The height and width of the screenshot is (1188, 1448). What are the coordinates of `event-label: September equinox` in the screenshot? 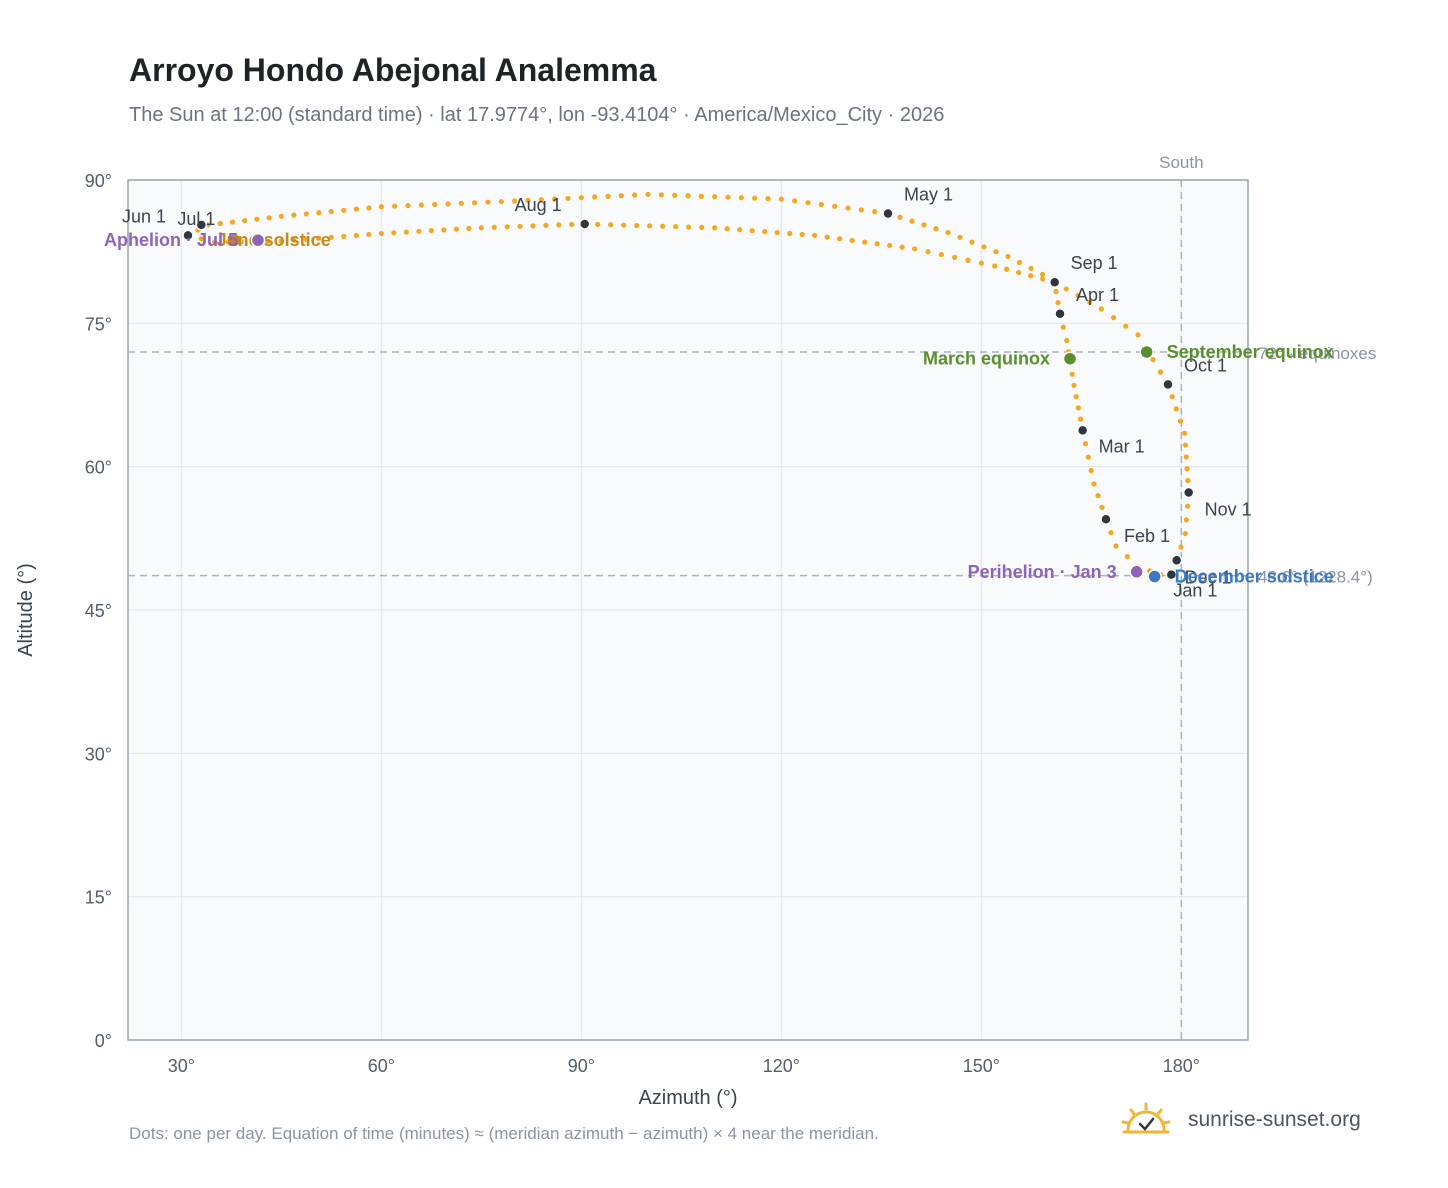 It's located at (1250, 352).